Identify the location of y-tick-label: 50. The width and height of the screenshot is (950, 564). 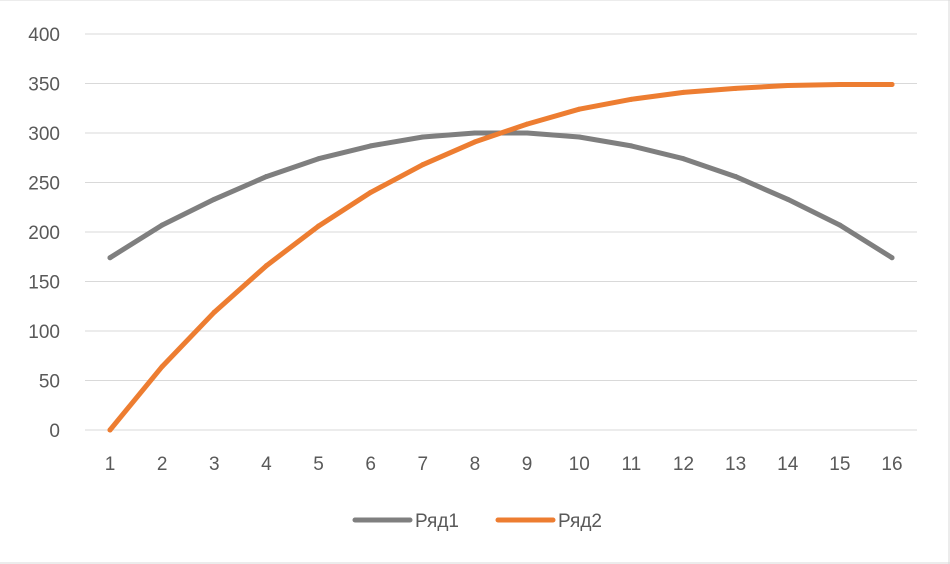
(49, 382).